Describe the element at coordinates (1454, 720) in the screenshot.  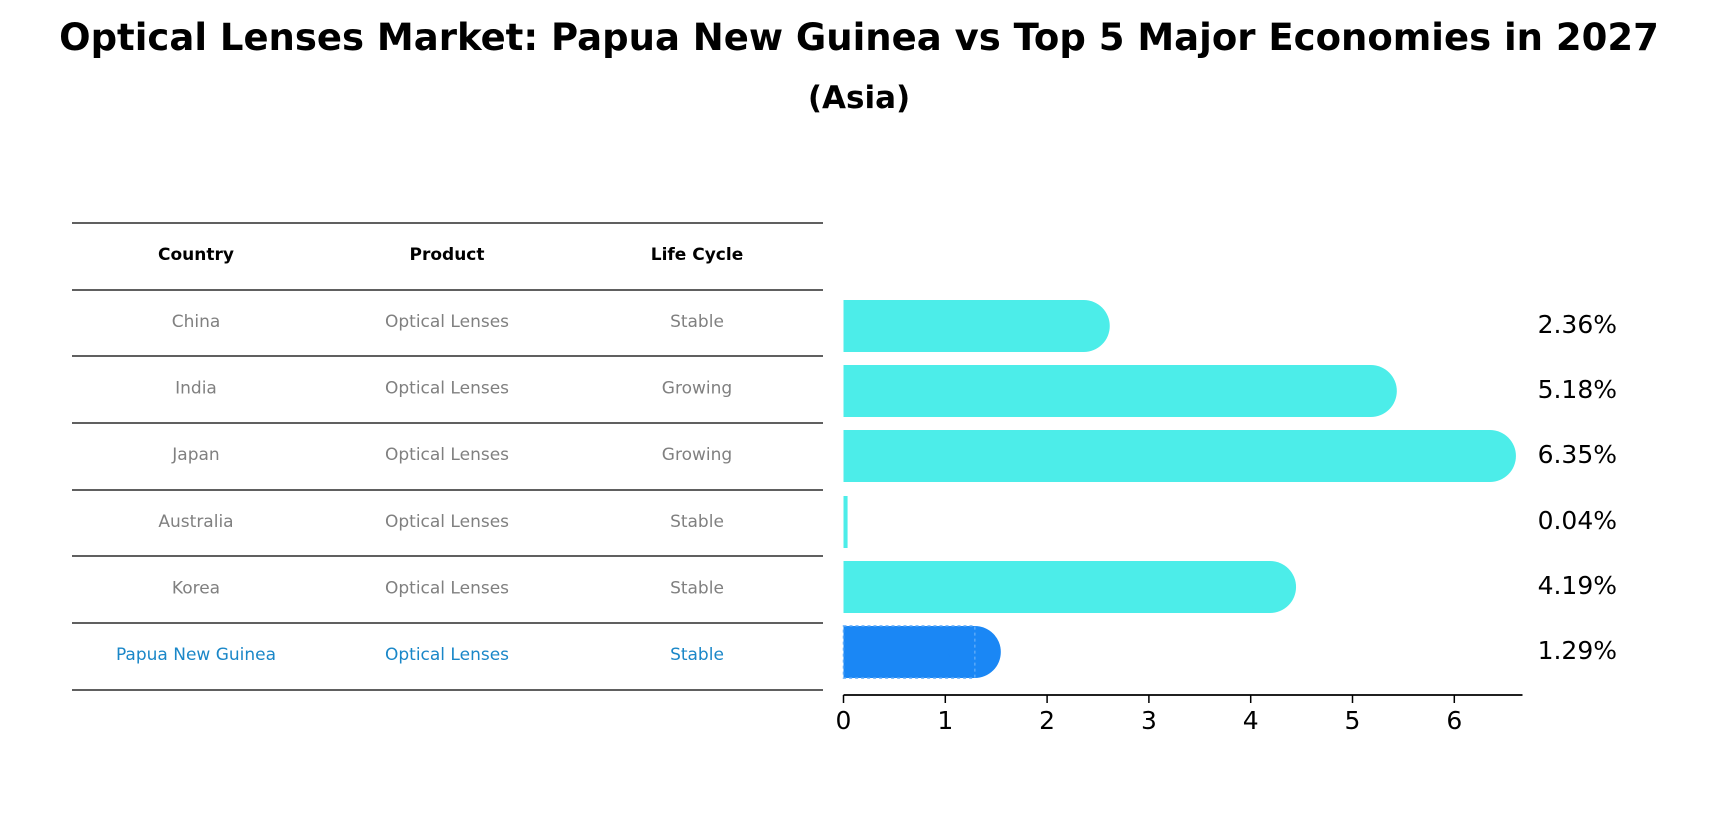
I see `x-tick-label: 6` at that location.